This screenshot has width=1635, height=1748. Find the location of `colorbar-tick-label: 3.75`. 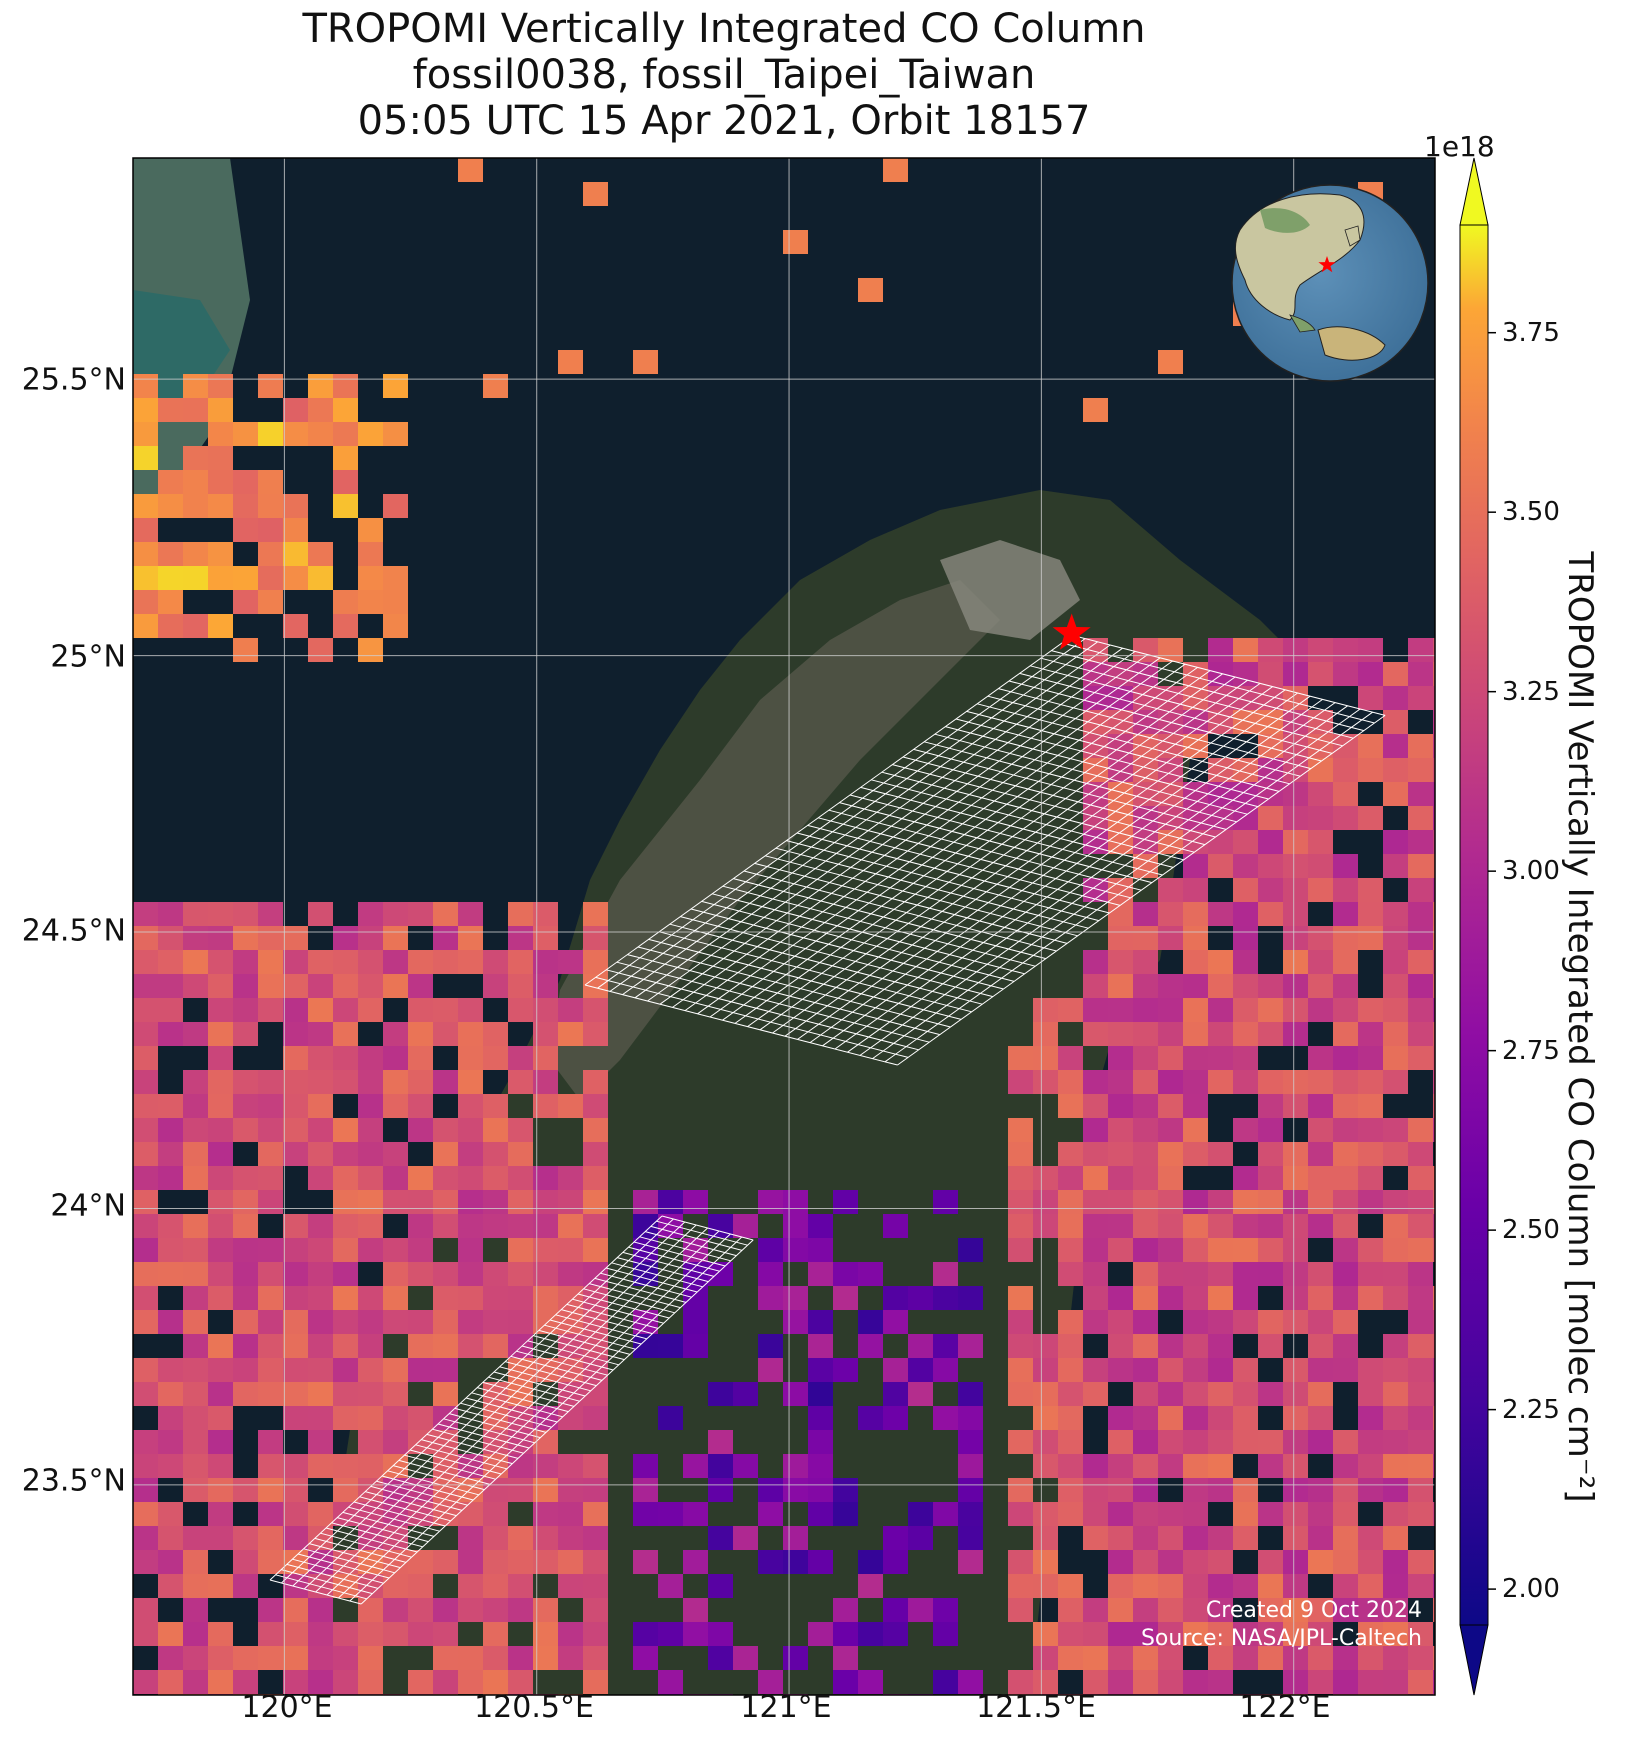

colorbar-tick-label: 3.75 is located at coordinates (1531, 332).